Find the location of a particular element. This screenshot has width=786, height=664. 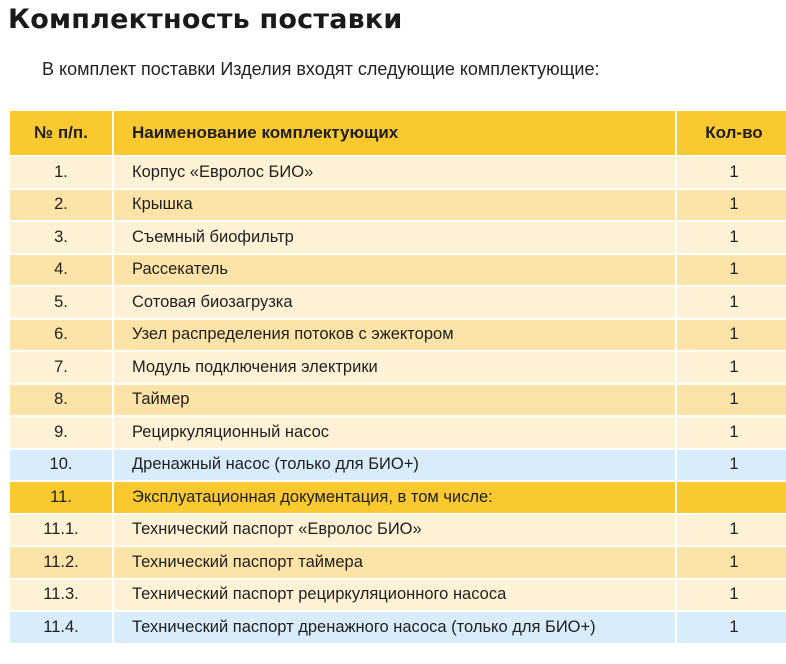

row-number: 5. is located at coordinates (61, 302).